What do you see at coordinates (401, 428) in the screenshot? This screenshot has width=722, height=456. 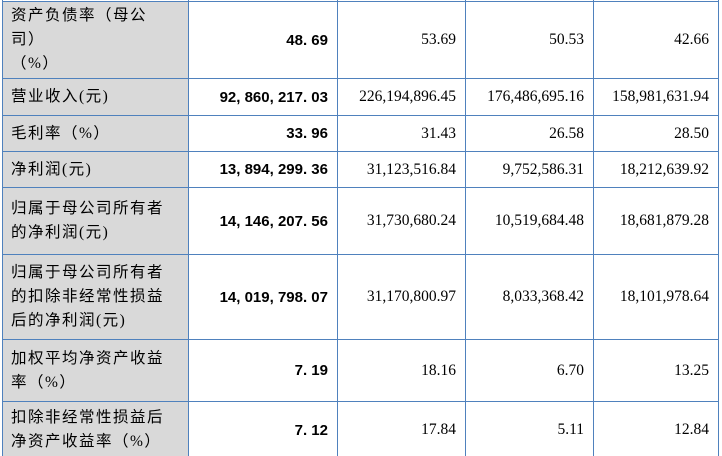 I see `value-cell: 17.84` at bounding box center [401, 428].